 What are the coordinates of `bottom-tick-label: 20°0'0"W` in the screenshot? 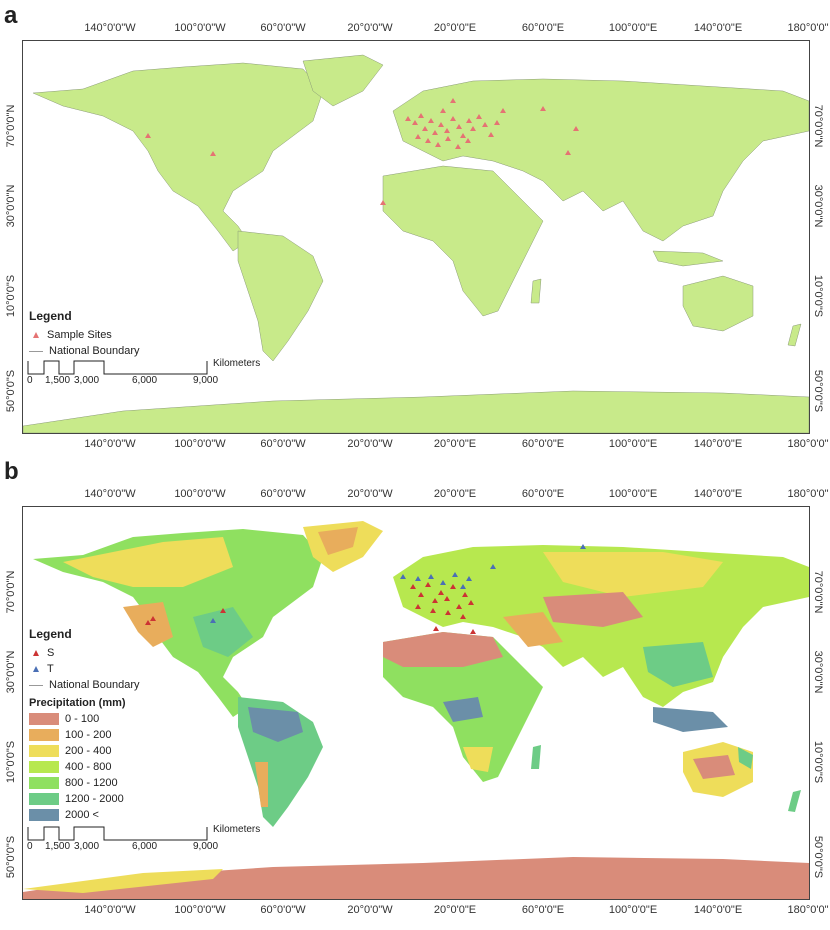 It's located at (370, 444).